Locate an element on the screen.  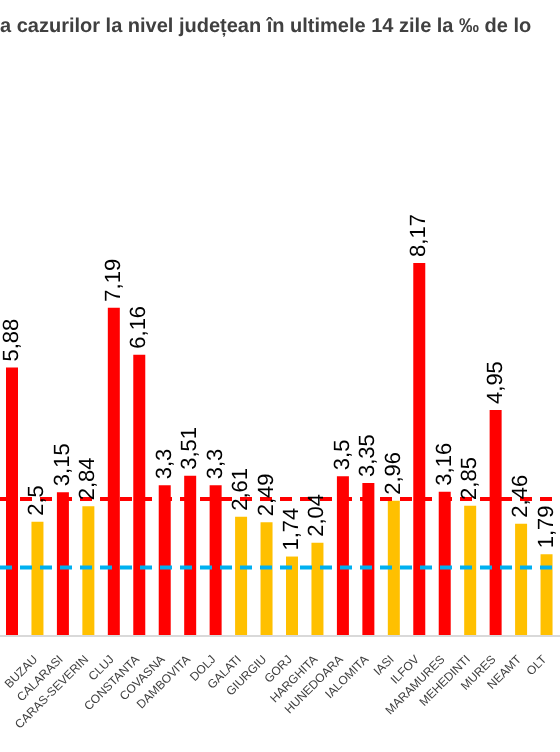
data-label: 1,79 is located at coordinates (546, 527).